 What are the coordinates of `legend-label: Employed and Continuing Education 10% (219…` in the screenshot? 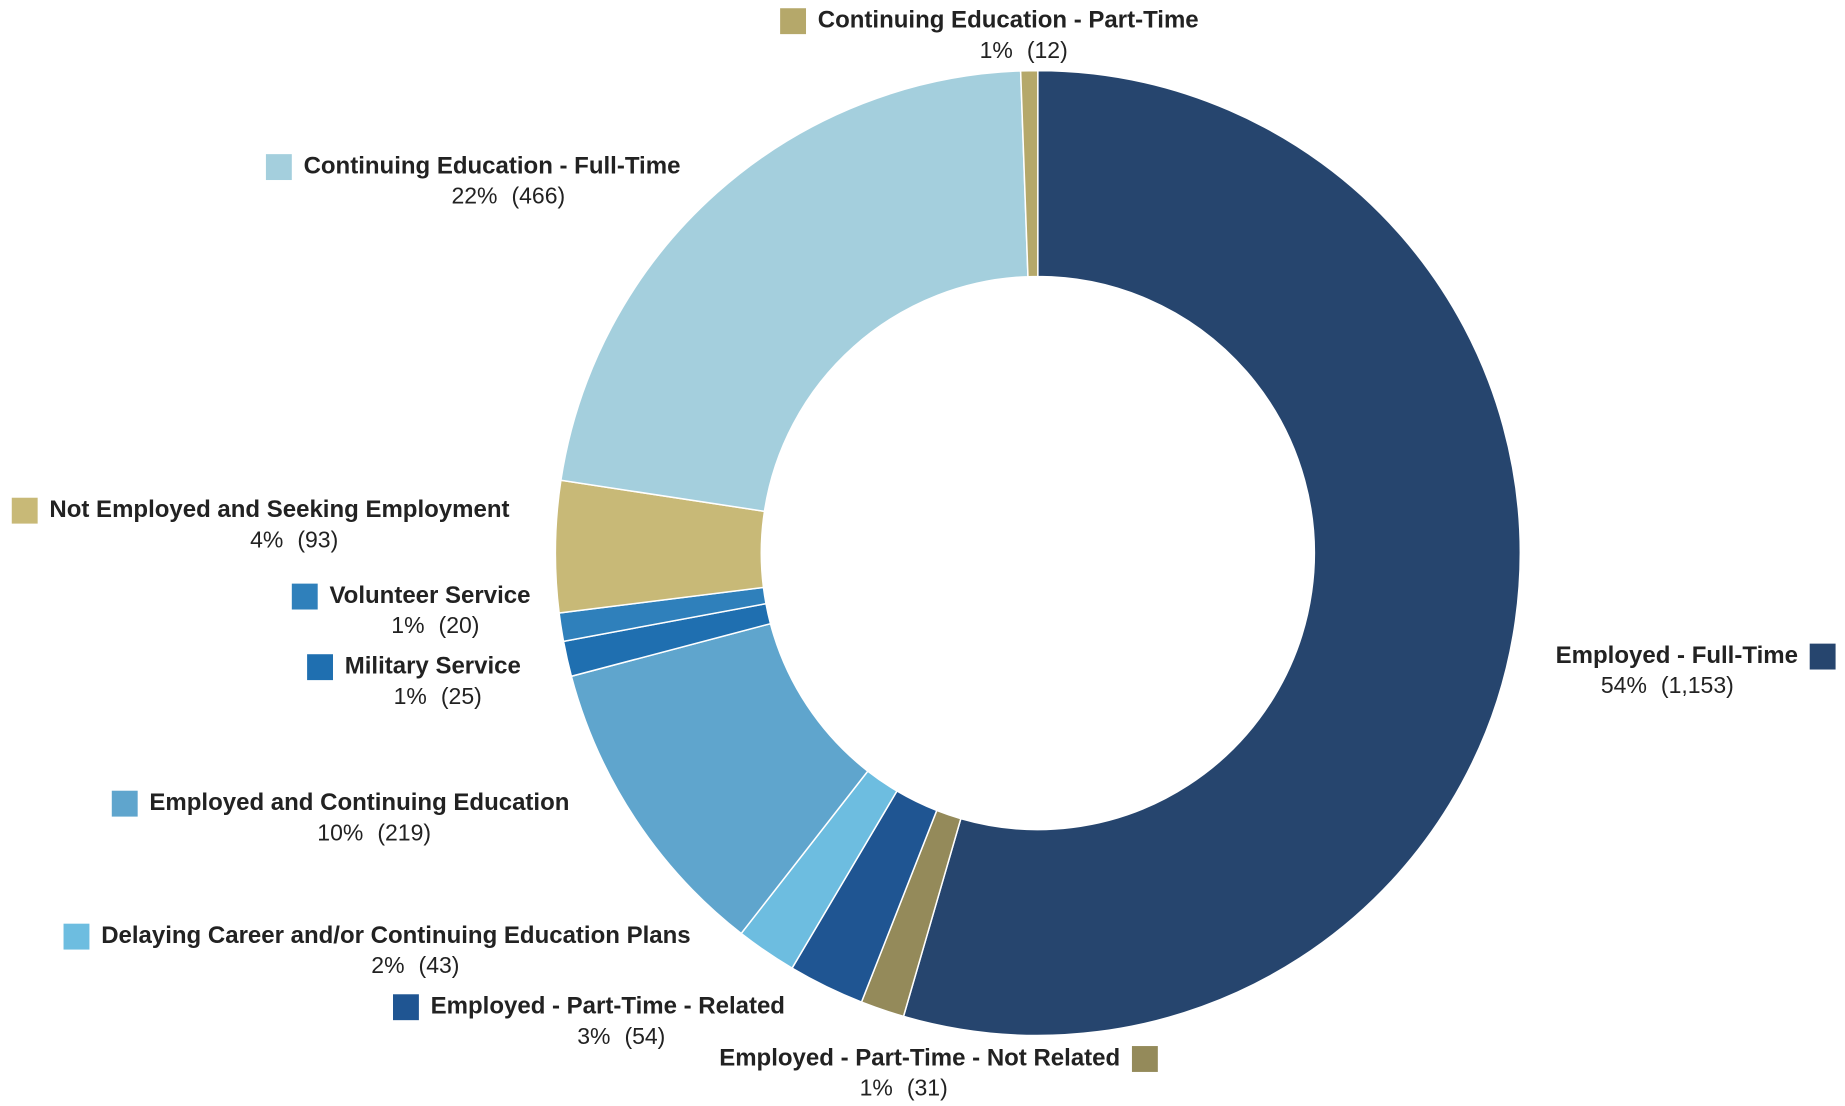 It's located at (340, 817).